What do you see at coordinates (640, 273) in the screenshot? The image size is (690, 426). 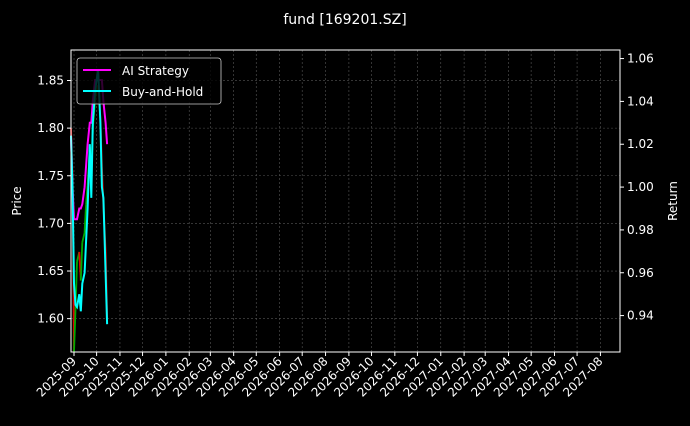 I see `y-tick-label-right: 0.96` at bounding box center [640, 273].